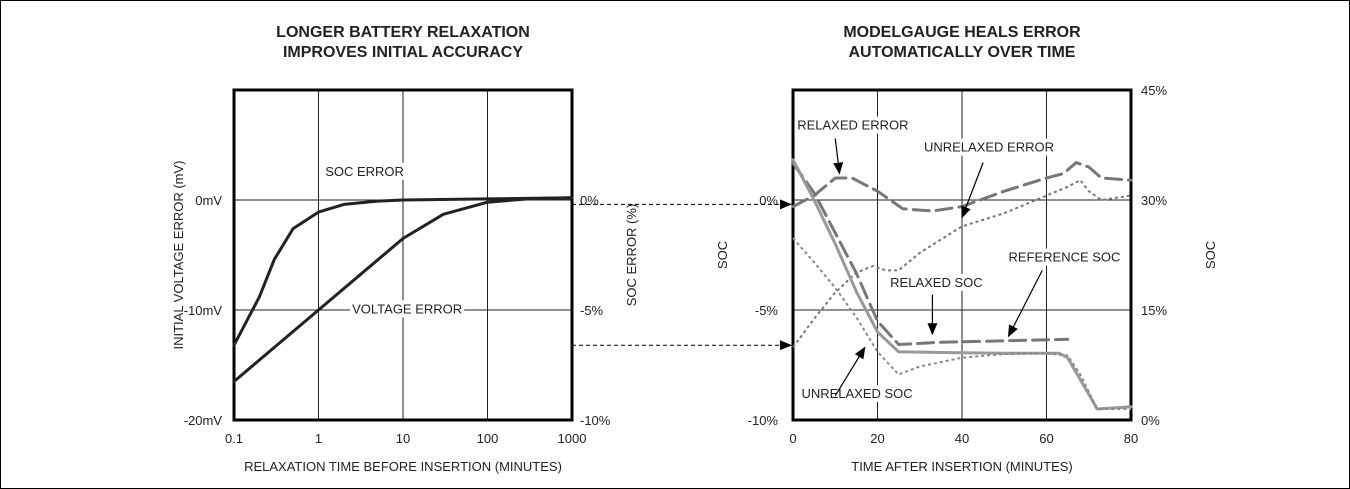  What do you see at coordinates (631, 255) in the screenshot?
I see `chart1-y-right-axis-label: SOC ERROR (%)` at bounding box center [631, 255].